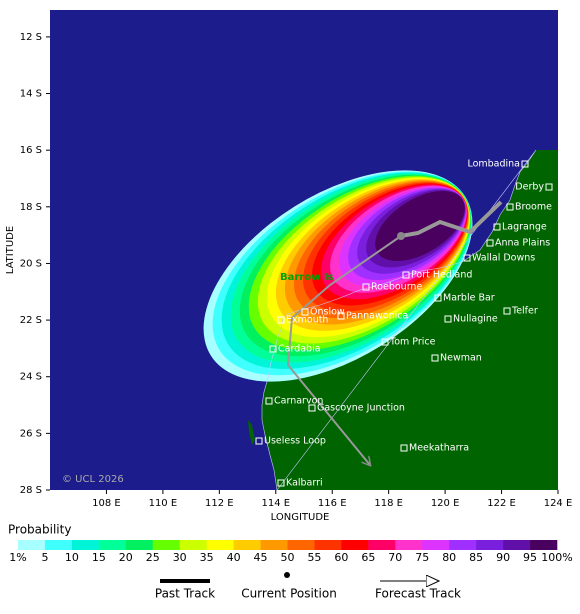 The image size is (580, 614). What do you see at coordinates (475, 319) in the screenshot?
I see `place-label: Nullagine` at bounding box center [475, 319].